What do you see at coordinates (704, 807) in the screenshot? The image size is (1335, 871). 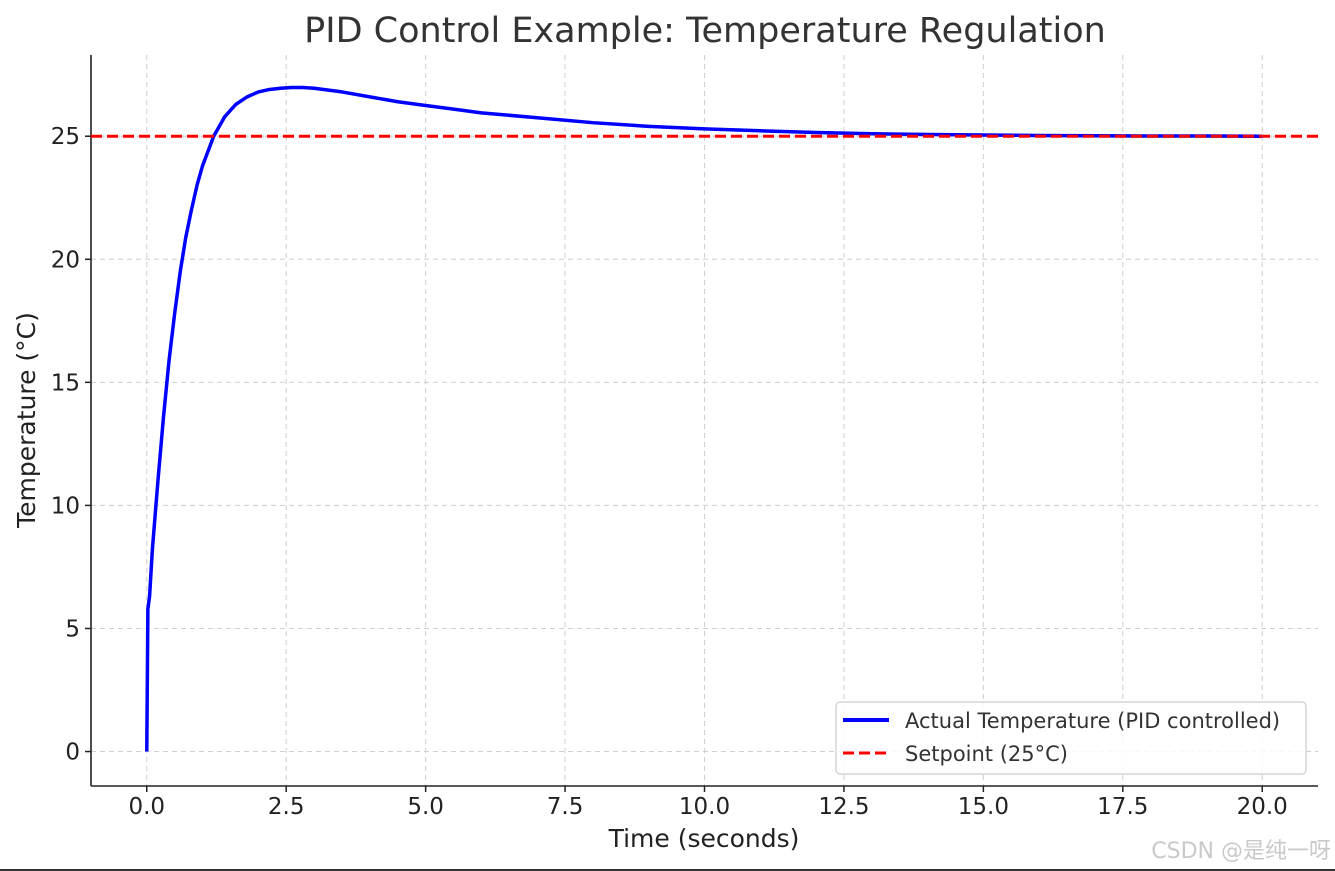 I see `x-tick-label: 10.0` at bounding box center [704, 807].